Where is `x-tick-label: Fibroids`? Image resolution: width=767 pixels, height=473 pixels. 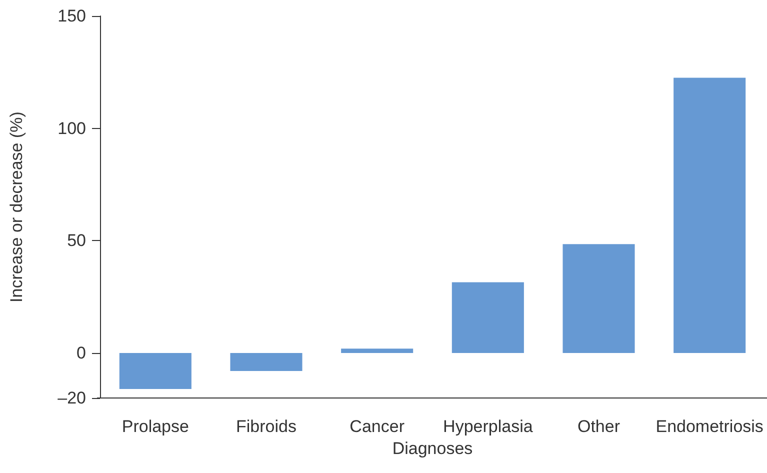
x-tick-label: Fibroids is located at coordinates (266, 426).